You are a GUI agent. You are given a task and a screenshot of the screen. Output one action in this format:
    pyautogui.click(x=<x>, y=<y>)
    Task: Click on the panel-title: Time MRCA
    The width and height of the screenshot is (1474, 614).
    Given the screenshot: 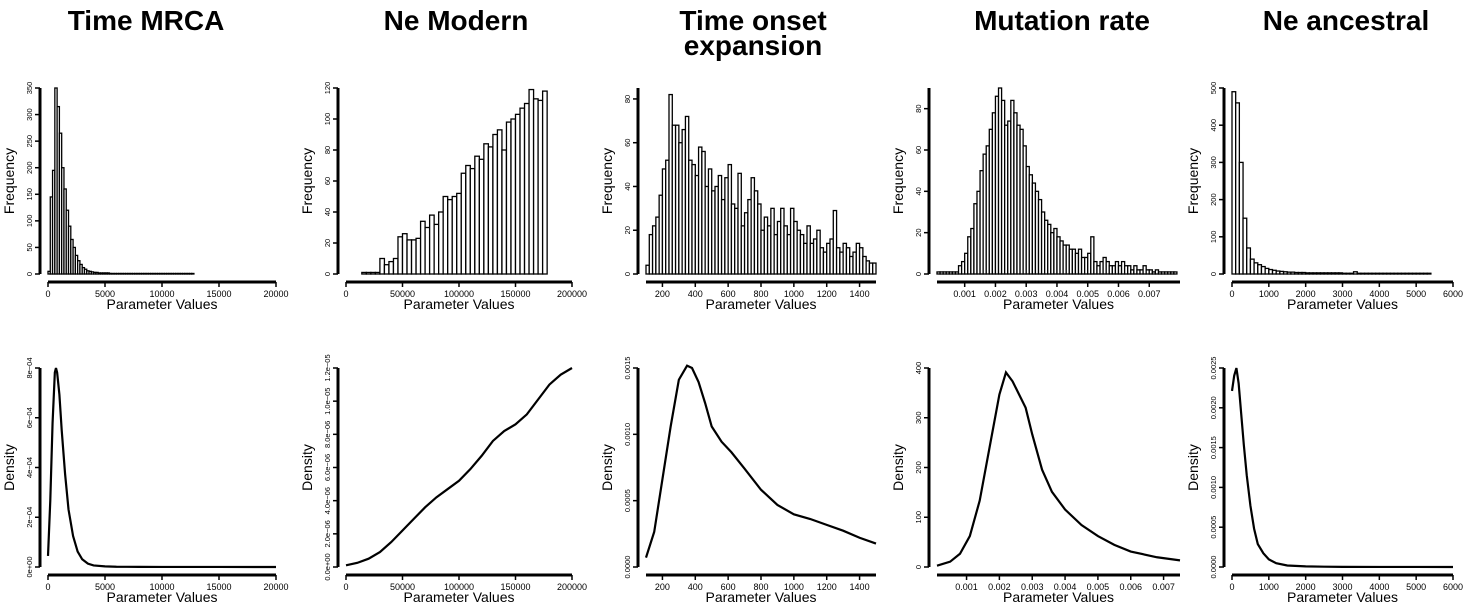 What is the action you would take?
    pyautogui.click(x=146, y=20)
    